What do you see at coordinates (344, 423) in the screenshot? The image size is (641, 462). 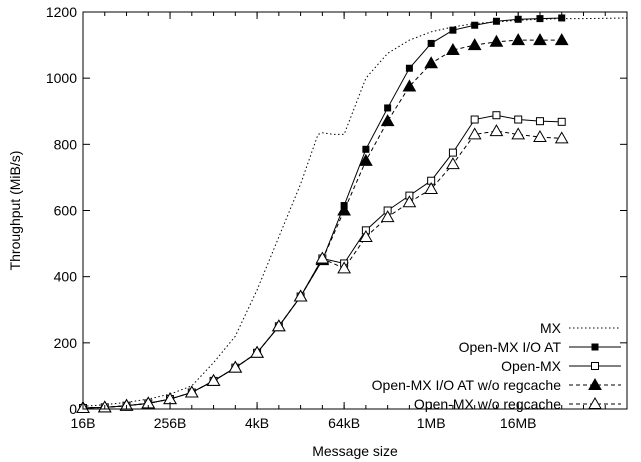 I see `x-tick-label: 64kB` at bounding box center [344, 423].